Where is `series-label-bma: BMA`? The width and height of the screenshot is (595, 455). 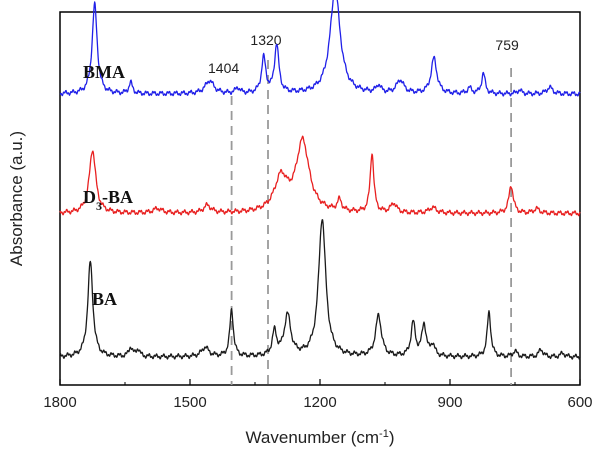 series-label-bma: BMA is located at coordinates (104, 72).